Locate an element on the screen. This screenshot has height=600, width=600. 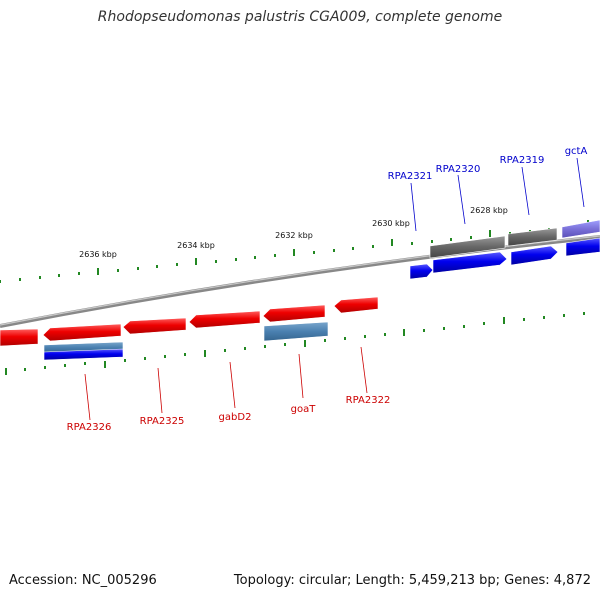
accession-text: Accession: NC_005296 is located at coordinates (83, 580).